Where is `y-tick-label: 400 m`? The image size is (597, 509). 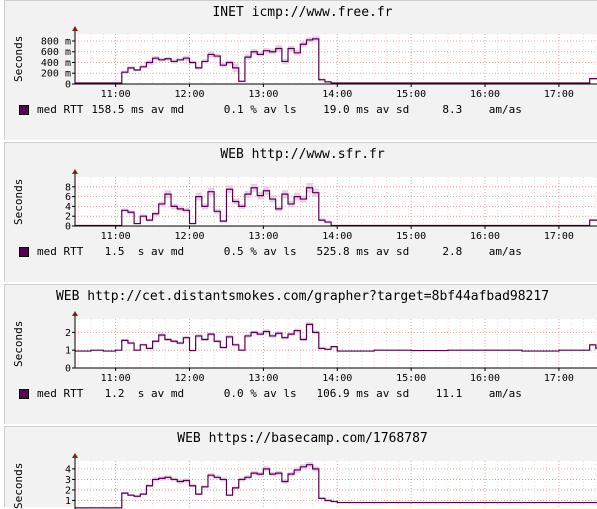 y-tick-label: 400 m is located at coordinates (56, 63).